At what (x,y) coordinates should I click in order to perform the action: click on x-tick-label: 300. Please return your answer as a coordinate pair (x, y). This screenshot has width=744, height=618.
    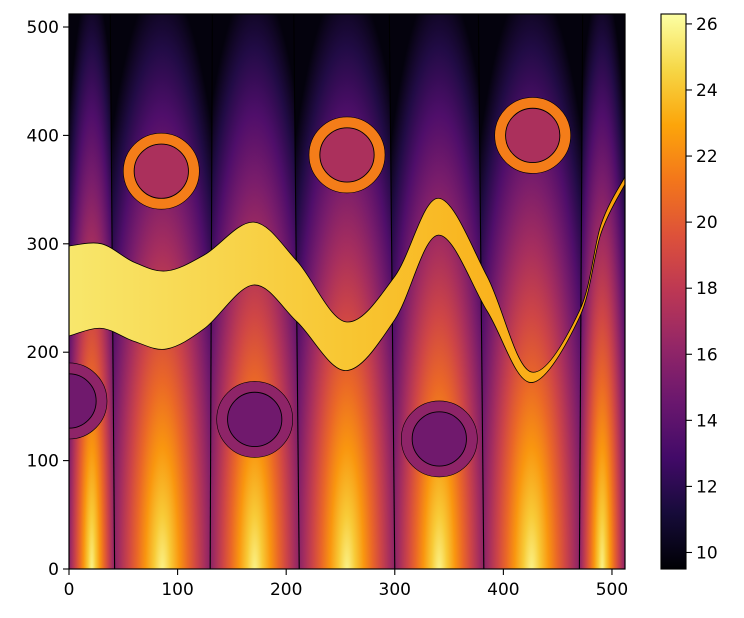
    Looking at the image, I should click on (395, 590).